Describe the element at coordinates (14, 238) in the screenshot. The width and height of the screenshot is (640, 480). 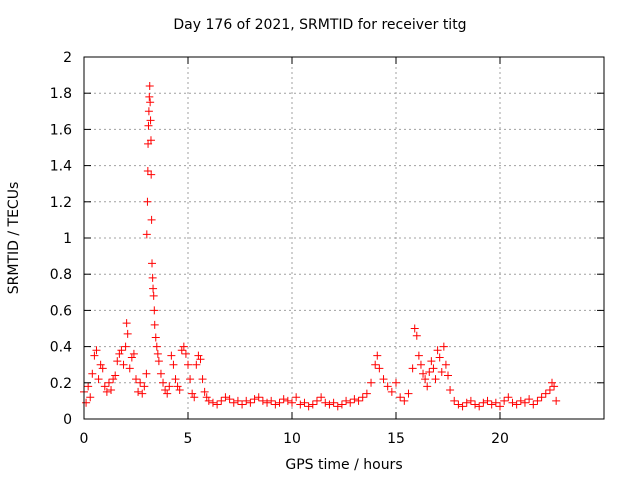
I see `y-axis-label: SRMTID / TECUs` at that location.